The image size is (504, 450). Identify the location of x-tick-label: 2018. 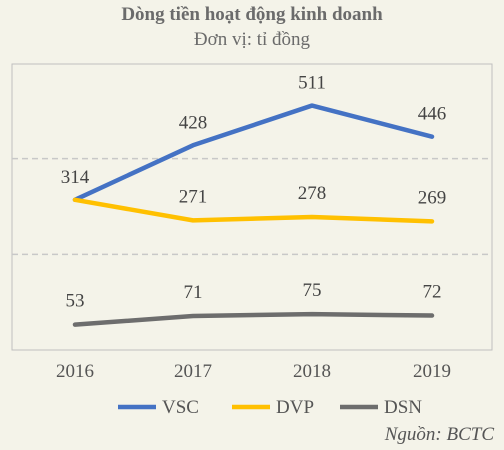
(312, 371).